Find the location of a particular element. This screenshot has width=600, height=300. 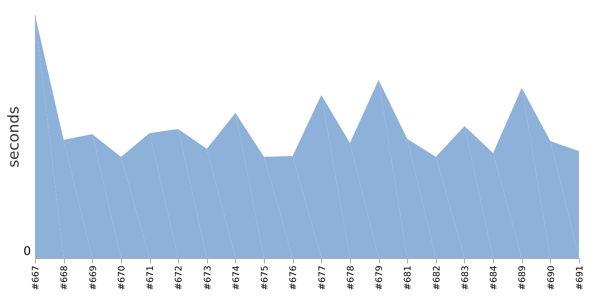

x-tick-label: #667 is located at coordinates (37, 278).